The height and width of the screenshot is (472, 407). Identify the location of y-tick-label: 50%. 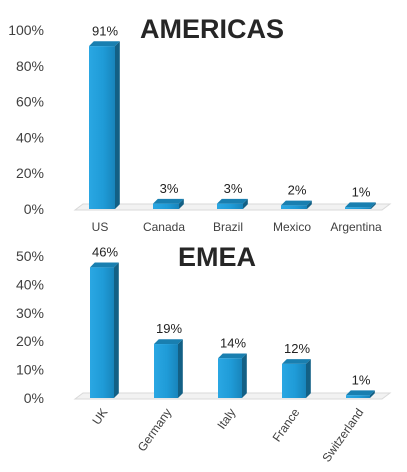
(30, 256).